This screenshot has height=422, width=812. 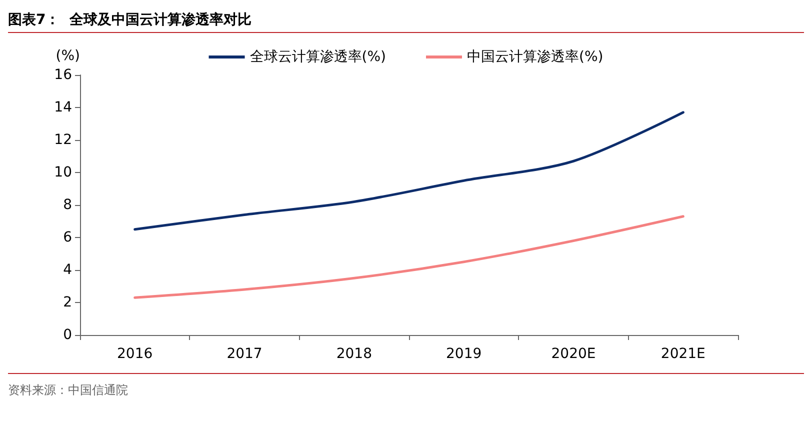 What do you see at coordinates (67, 302) in the screenshot?
I see `y-tick-label: 2` at bounding box center [67, 302].